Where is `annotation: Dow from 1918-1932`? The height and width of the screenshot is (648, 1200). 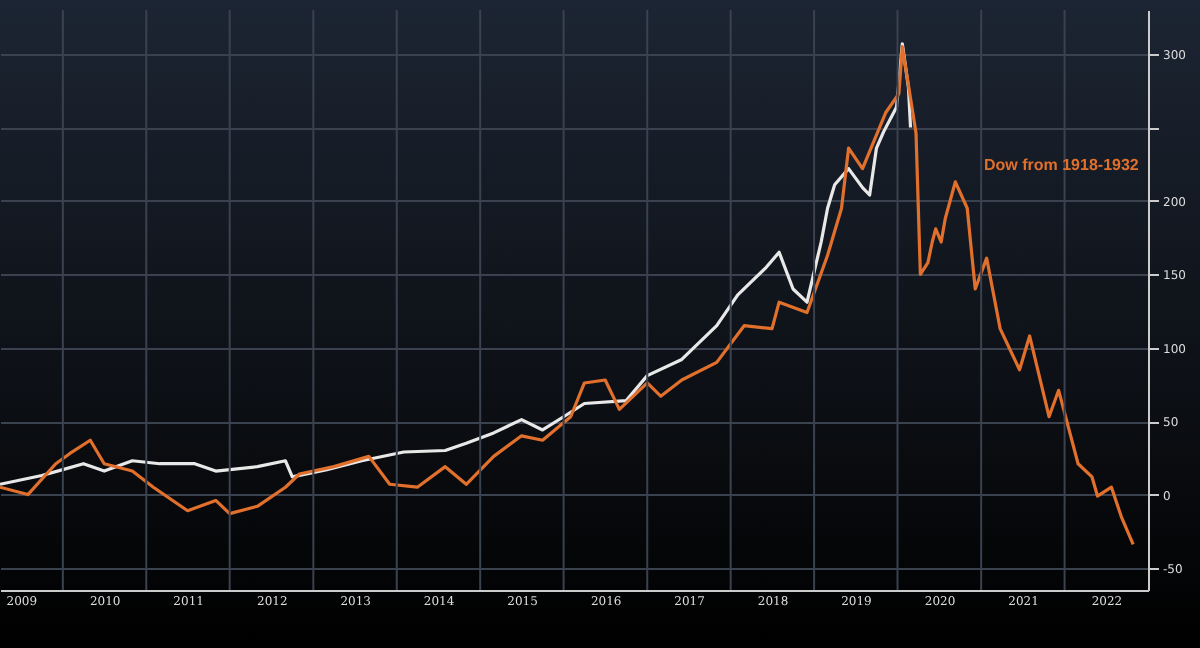 annotation: Dow from 1918-1932 is located at coordinates (1062, 165).